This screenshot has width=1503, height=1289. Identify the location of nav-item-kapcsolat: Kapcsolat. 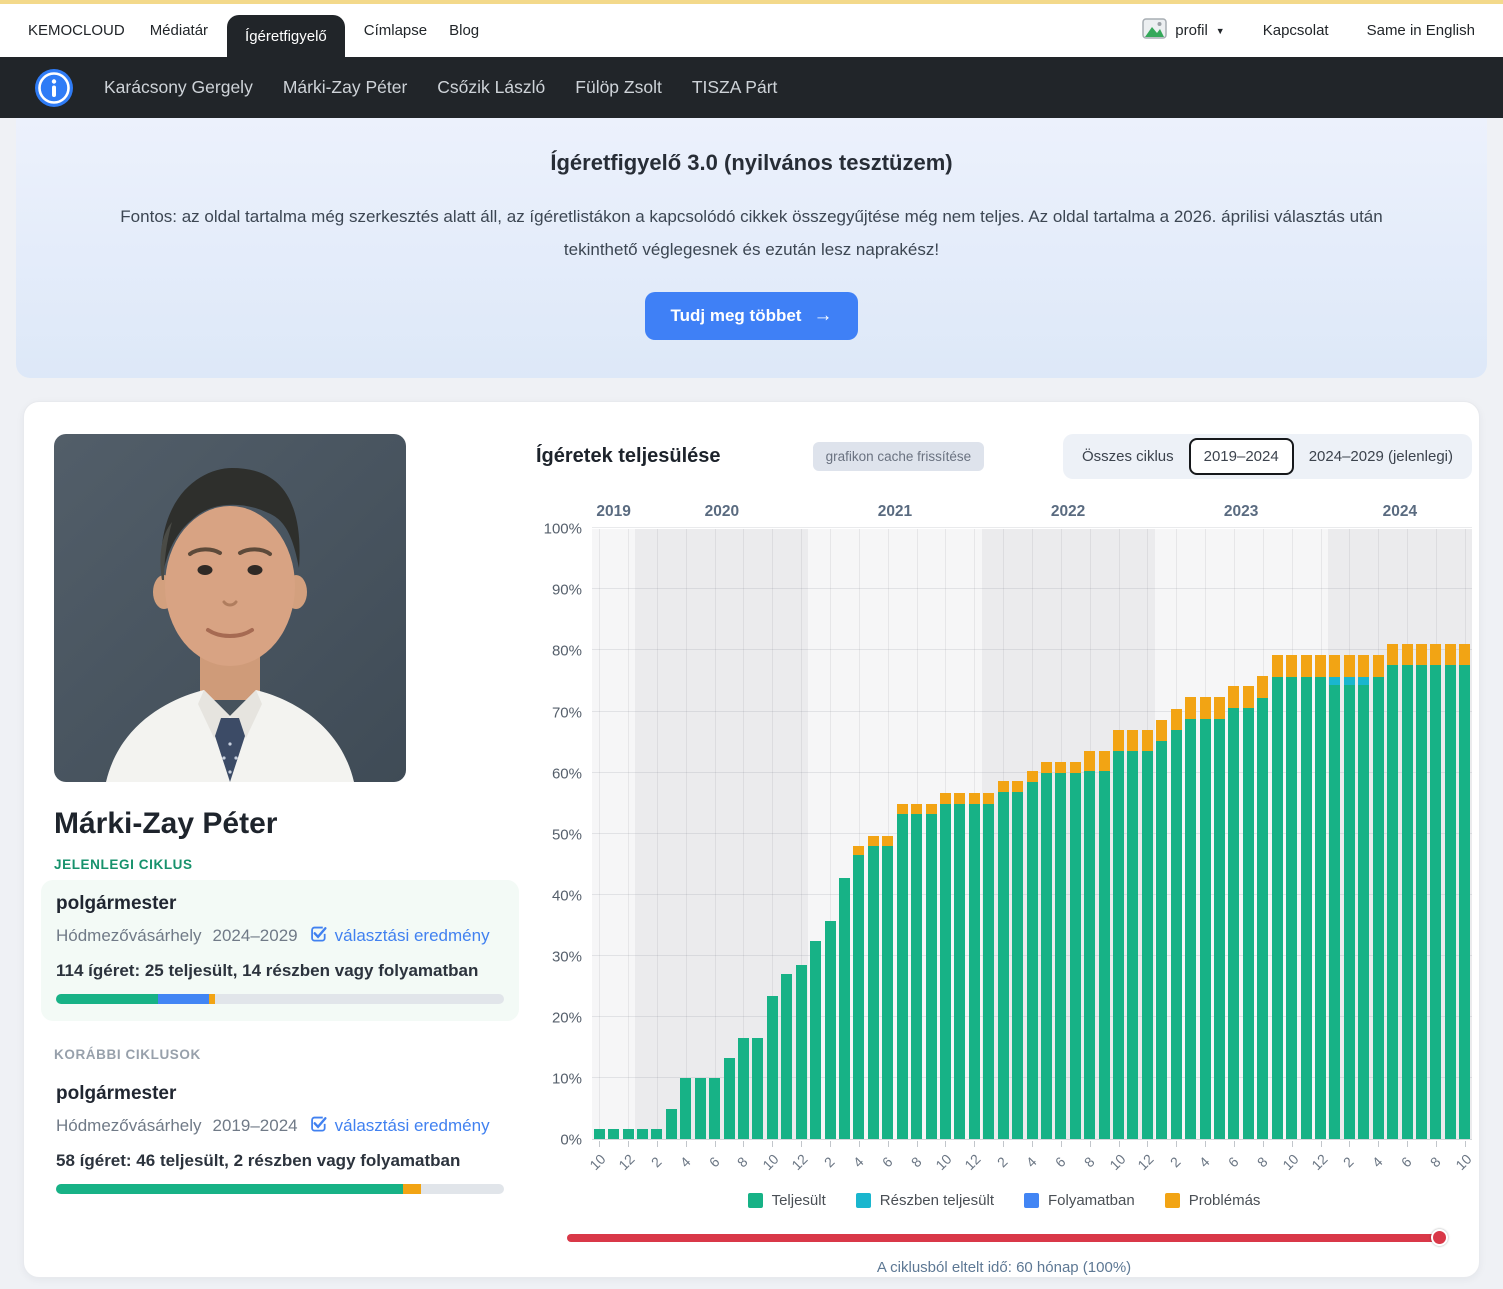
(1295, 30).